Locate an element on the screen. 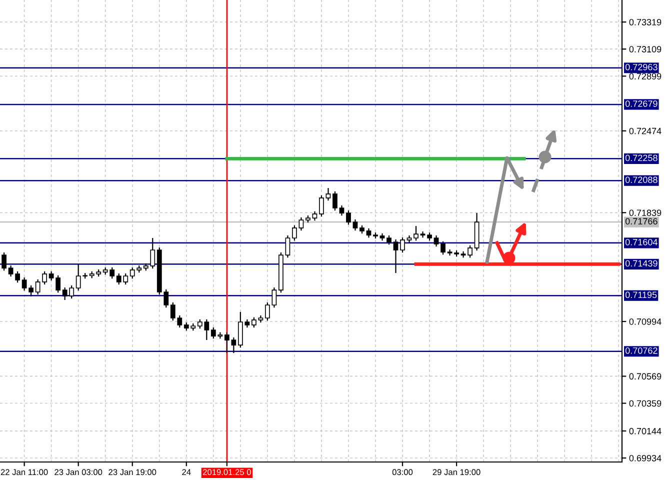 This screenshot has height=480, width=665. ref-line-label: 0.71766 is located at coordinates (641, 221).